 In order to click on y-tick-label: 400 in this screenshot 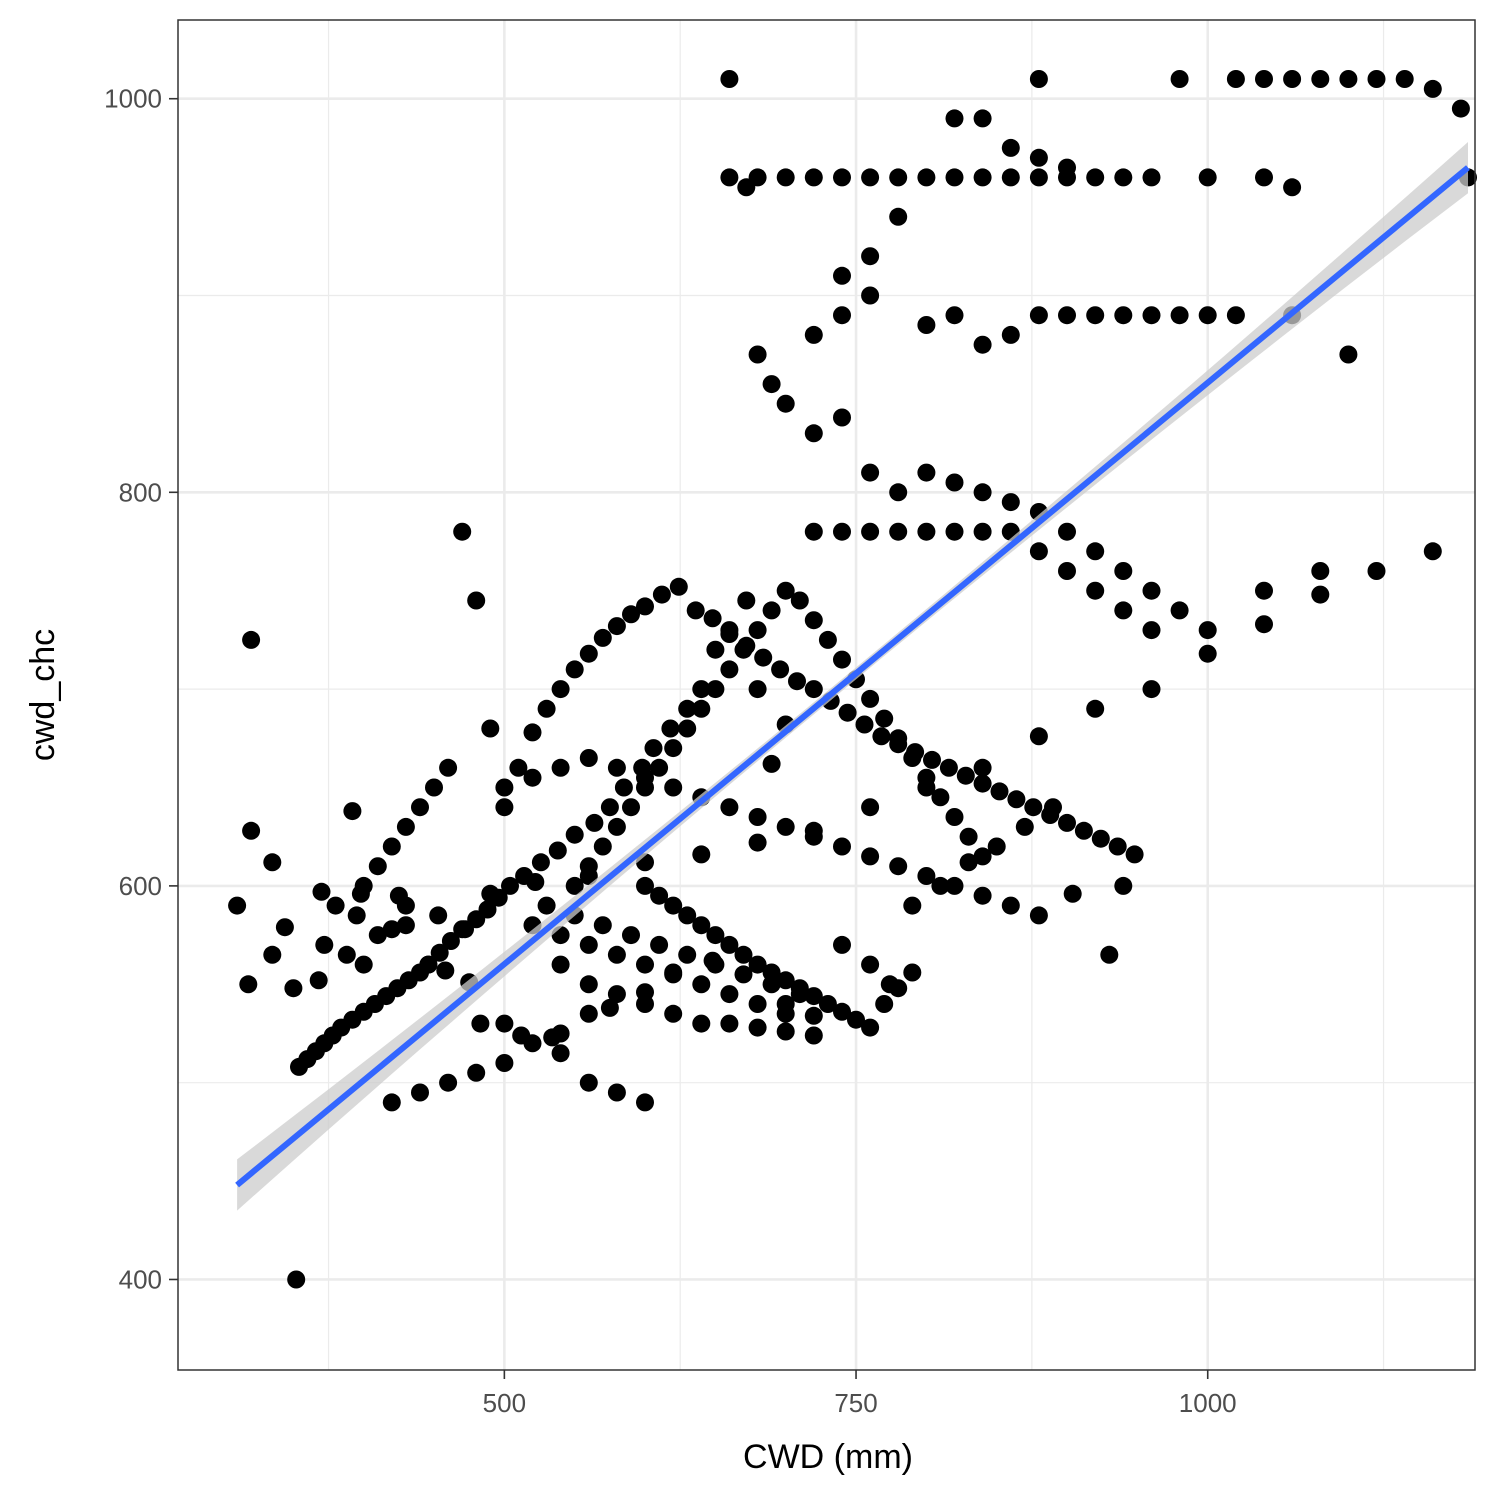, I will do `click(140, 1279)`.